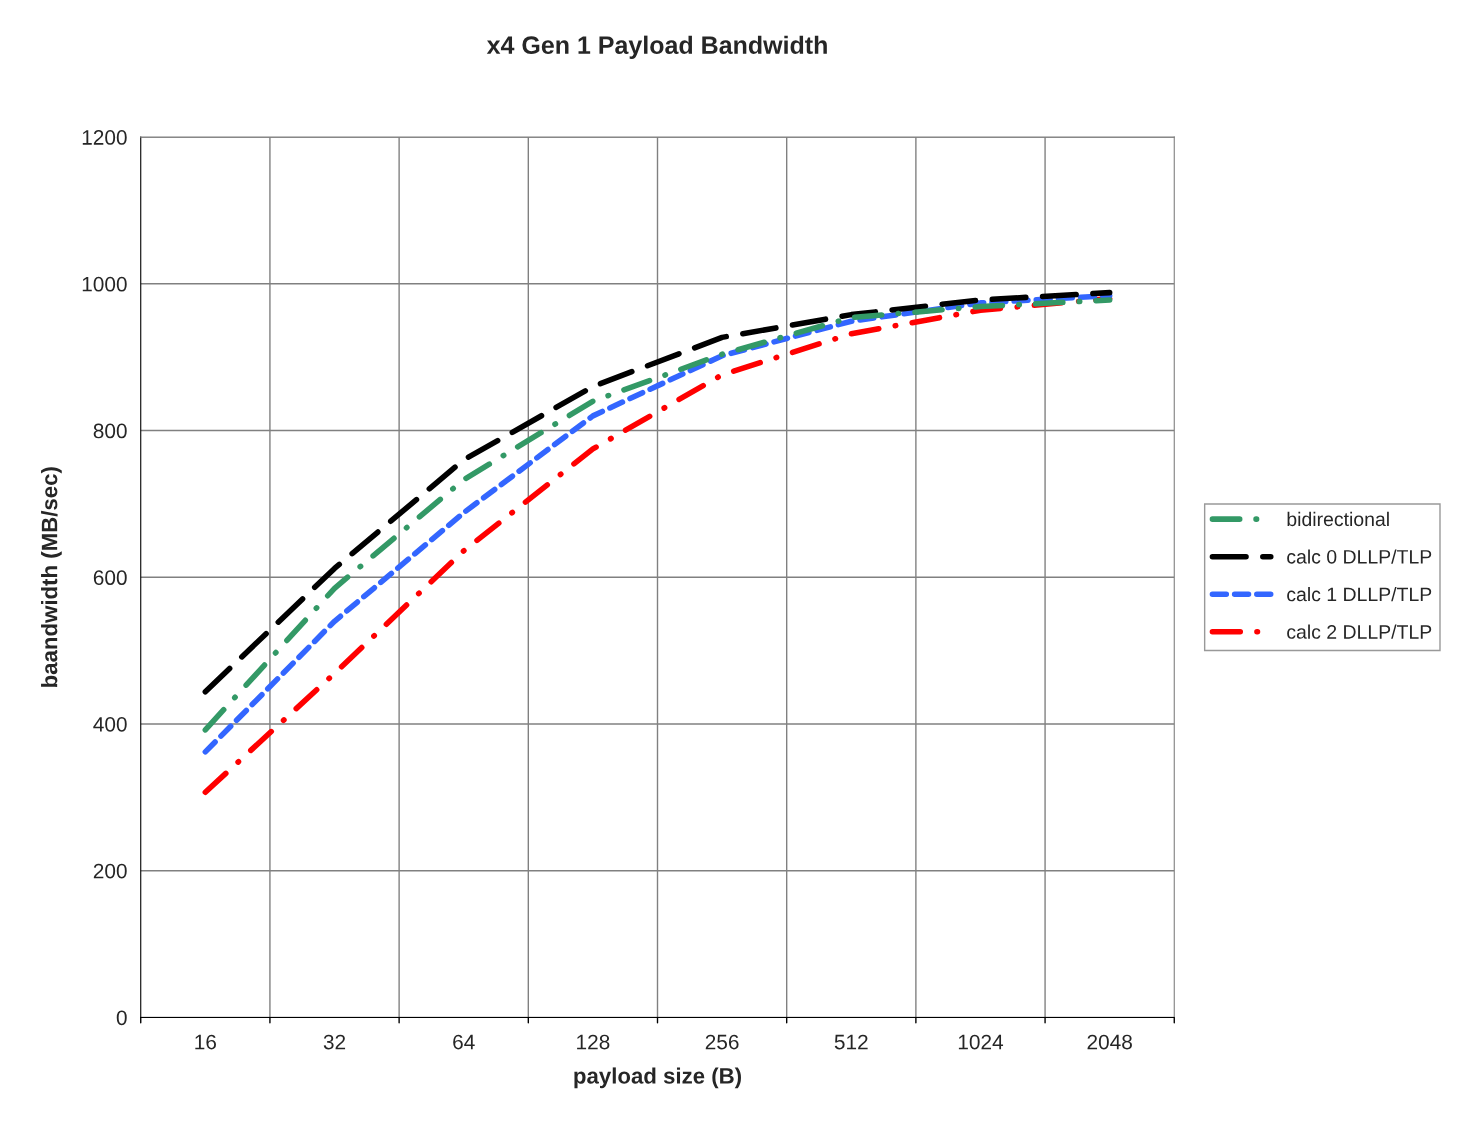 Image resolution: width=1466 pixels, height=1133 pixels. Describe the element at coordinates (110, 724) in the screenshot. I see `y-tick-label: 400` at that location.